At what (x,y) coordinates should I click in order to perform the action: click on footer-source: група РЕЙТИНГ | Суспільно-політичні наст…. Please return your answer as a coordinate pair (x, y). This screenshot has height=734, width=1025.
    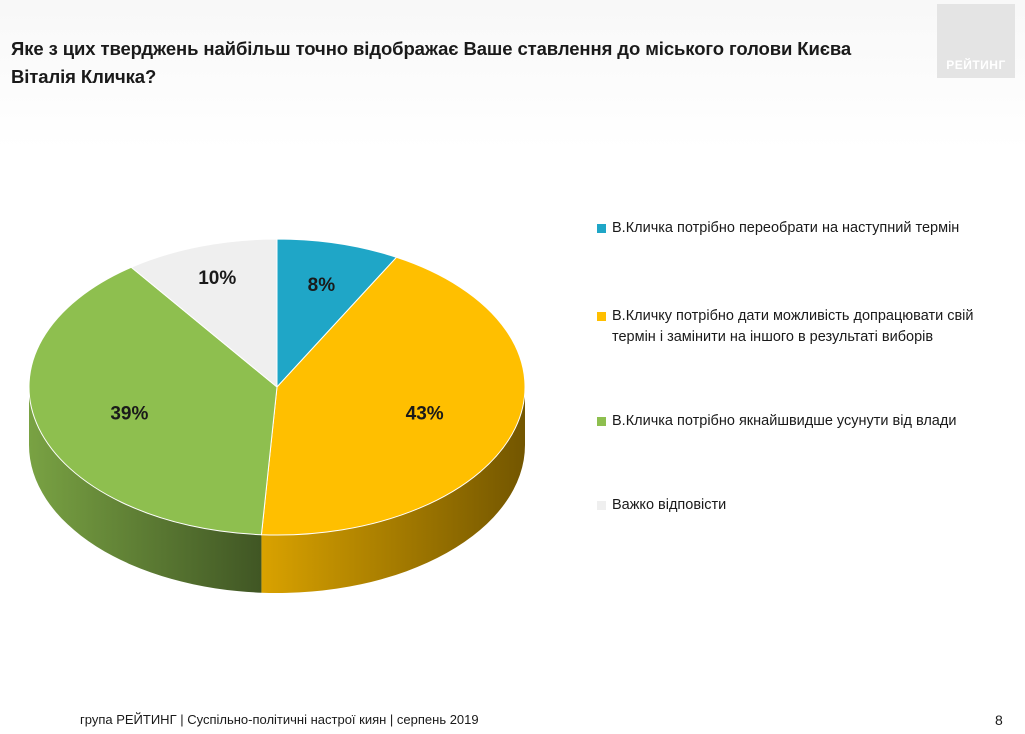
    Looking at the image, I should click on (279, 719).